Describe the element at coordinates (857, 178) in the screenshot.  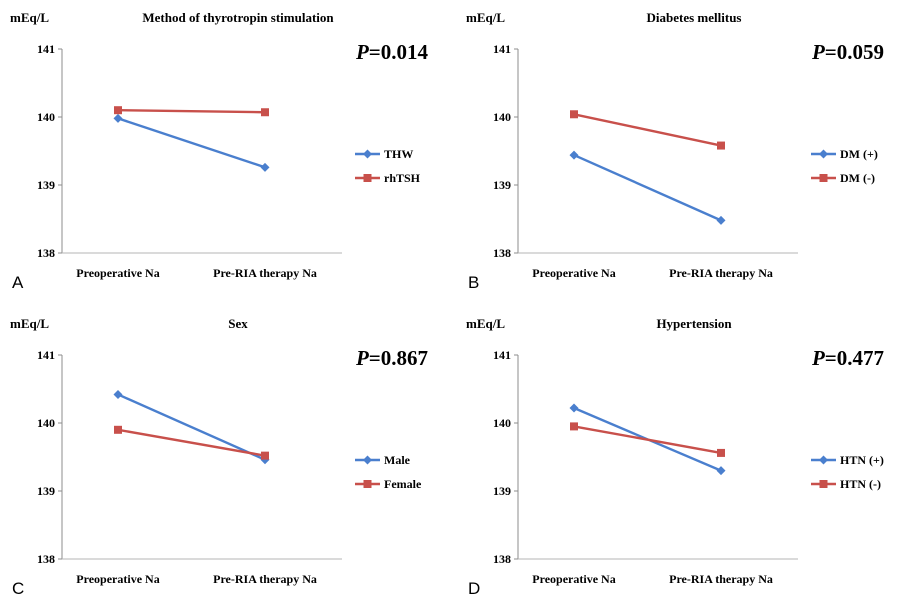
I see `legend-label: DM (-)` at that location.